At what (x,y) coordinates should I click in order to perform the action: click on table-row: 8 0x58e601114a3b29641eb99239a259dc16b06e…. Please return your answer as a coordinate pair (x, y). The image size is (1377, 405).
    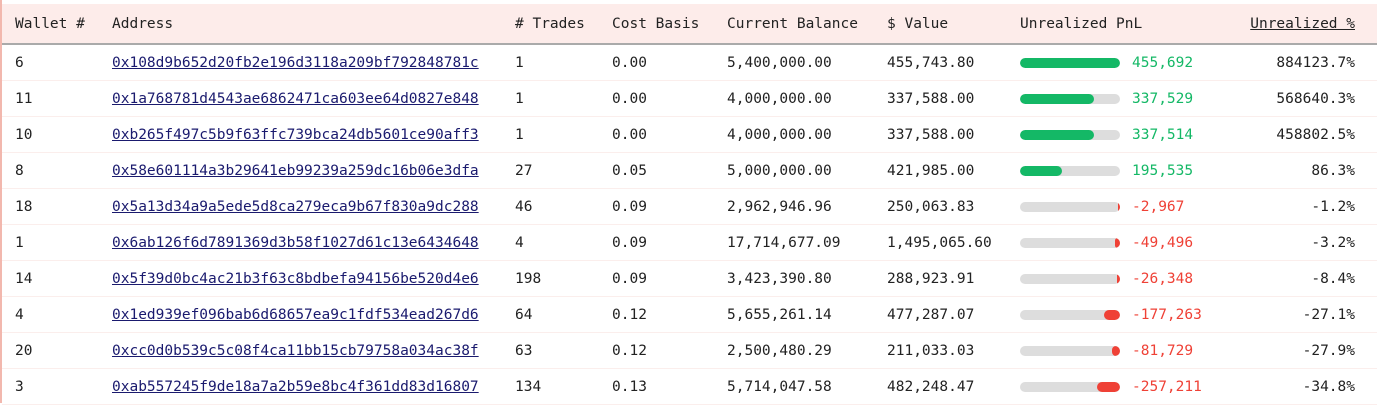
    Looking at the image, I should click on (689, 170).